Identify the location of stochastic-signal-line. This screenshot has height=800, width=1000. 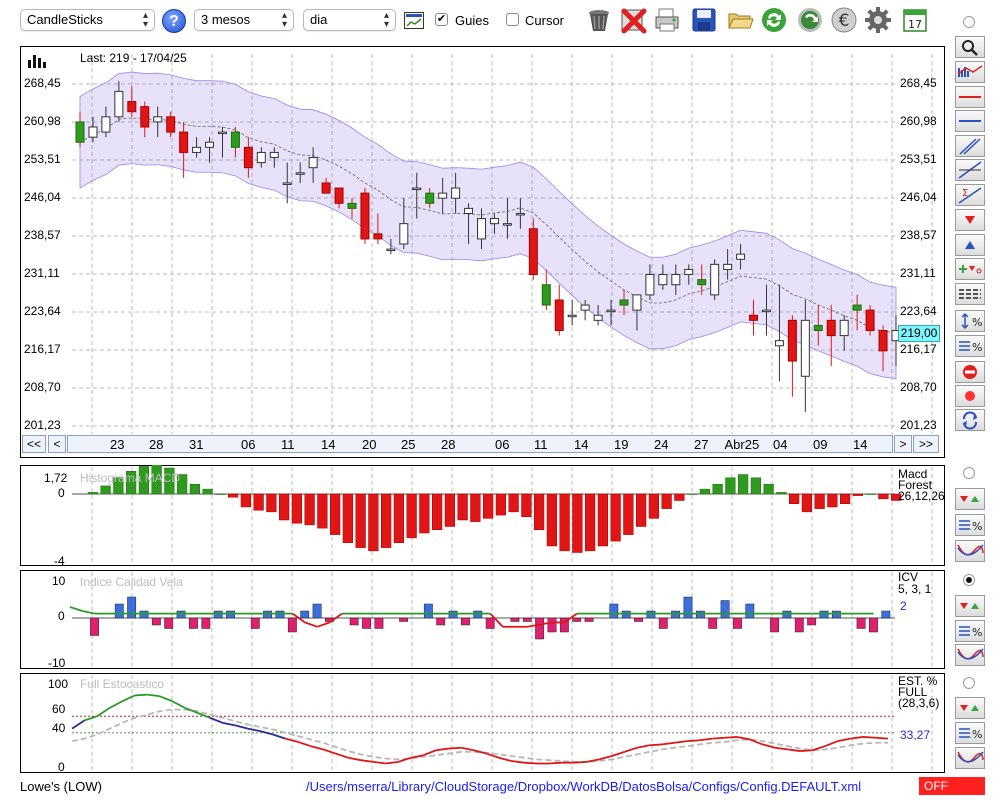
(479, 735).